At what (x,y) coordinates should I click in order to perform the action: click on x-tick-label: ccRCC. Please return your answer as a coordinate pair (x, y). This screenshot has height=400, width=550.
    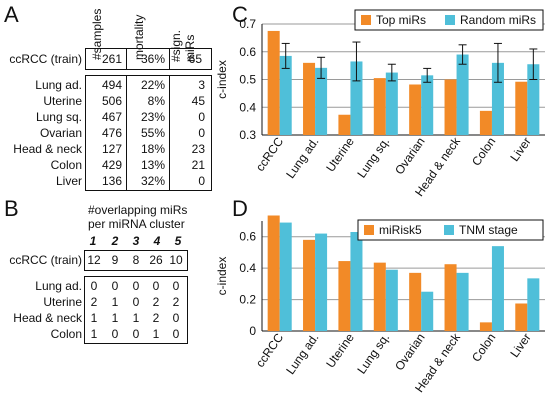
    Looking at the image, I should click on (269, 349).